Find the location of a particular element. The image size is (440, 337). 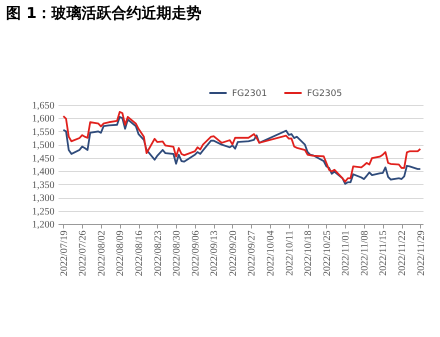

x-tick-label: 2022/11/08 is located at coordinates (364, 253).